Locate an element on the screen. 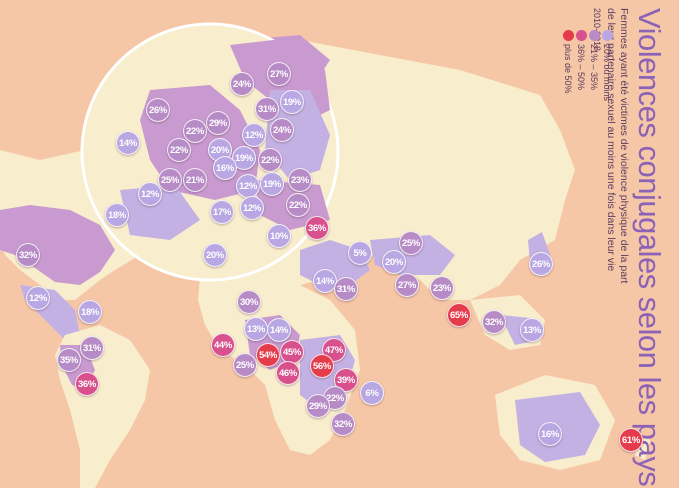  country-bubble: 65% is located at coordinates (459, 315).